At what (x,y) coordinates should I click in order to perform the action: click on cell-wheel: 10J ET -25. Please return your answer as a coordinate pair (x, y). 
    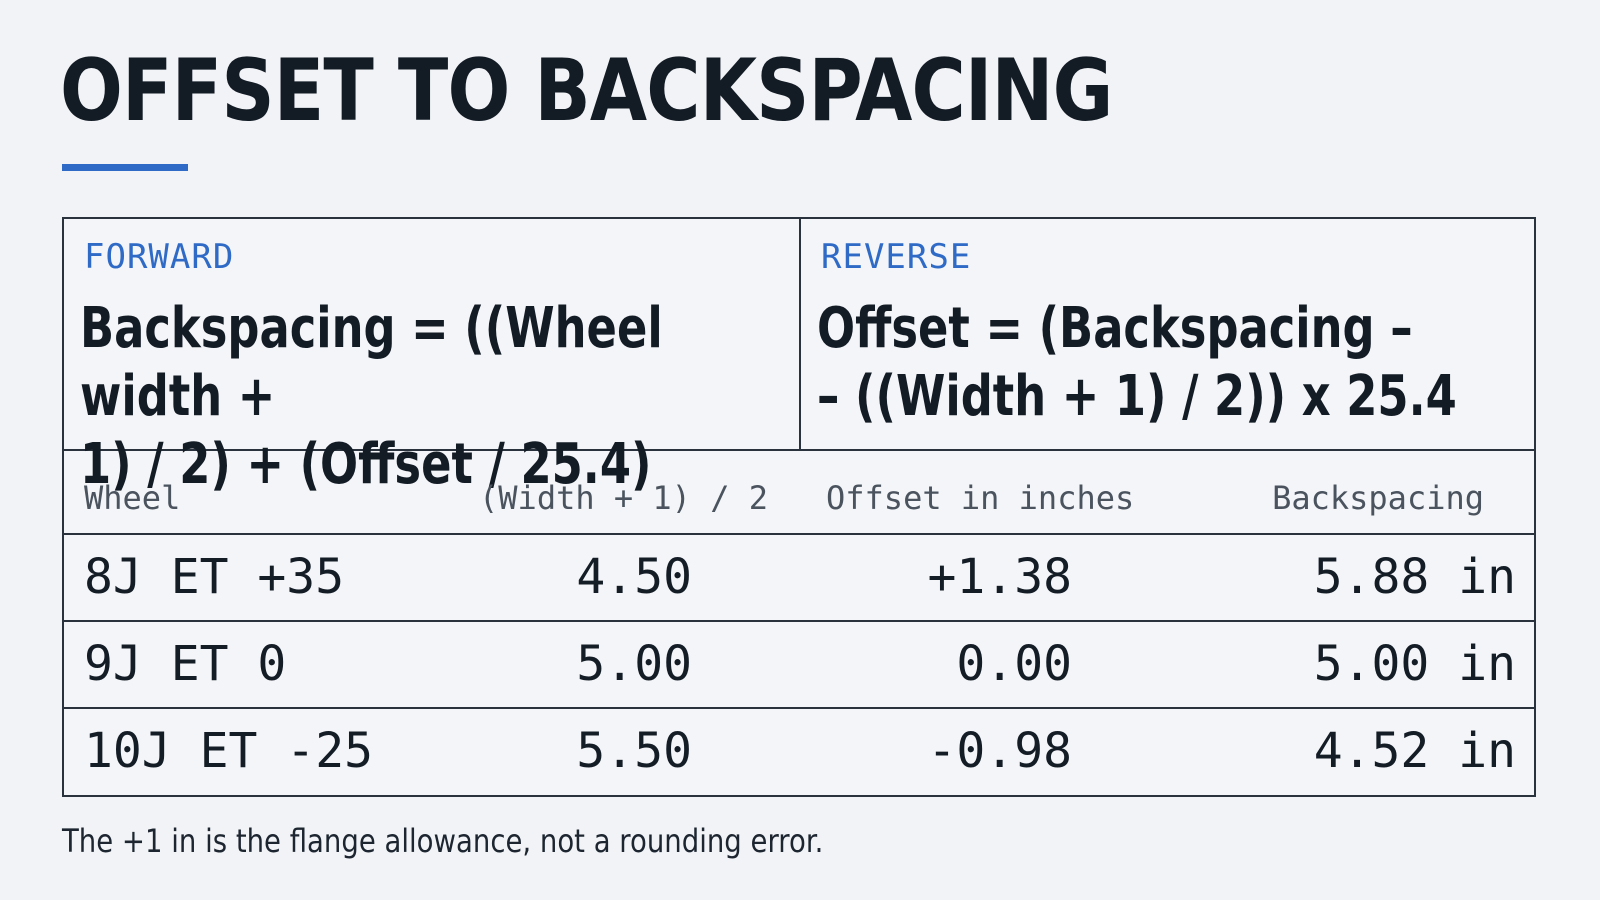
    Looking at the image, I should click on (228, 751).